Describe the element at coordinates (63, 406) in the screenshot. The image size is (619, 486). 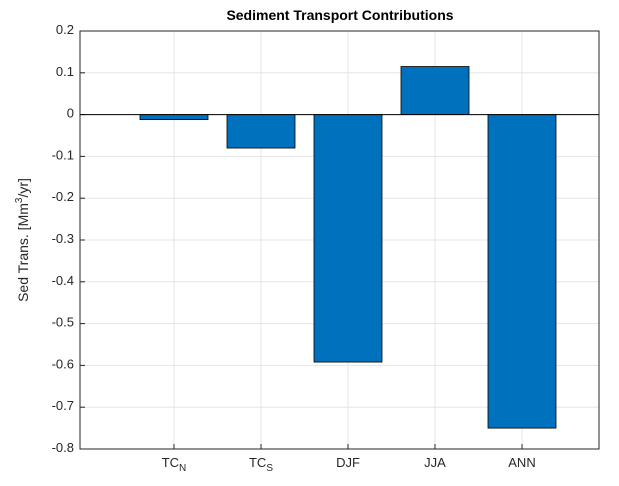
I see `y-tick-label: -0.7` at that location.